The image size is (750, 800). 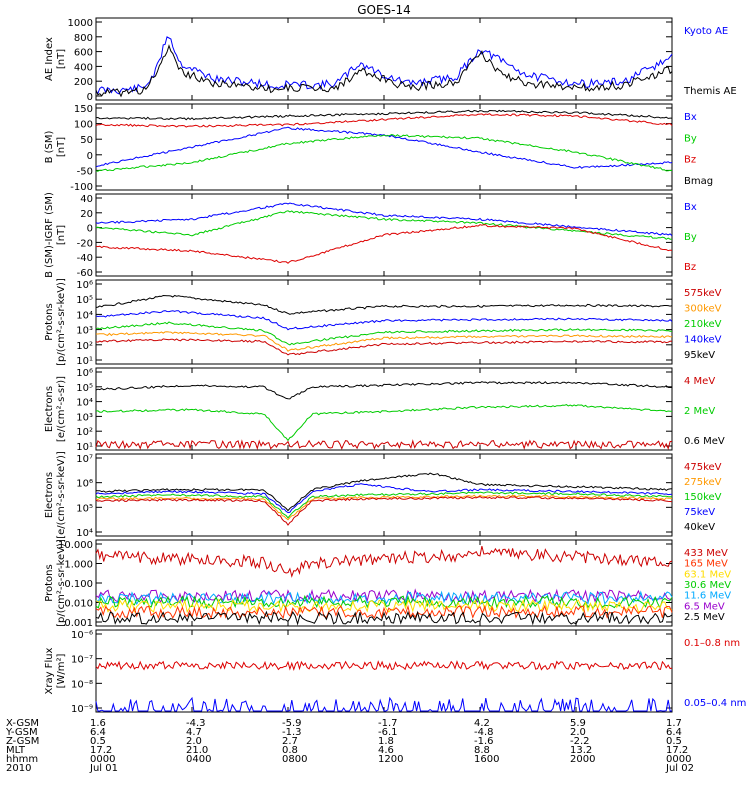 What do you see at coordinates (484, 732) in the screenshot?
I see `footer-cell: -4.8` at bounding box center [484, 732].